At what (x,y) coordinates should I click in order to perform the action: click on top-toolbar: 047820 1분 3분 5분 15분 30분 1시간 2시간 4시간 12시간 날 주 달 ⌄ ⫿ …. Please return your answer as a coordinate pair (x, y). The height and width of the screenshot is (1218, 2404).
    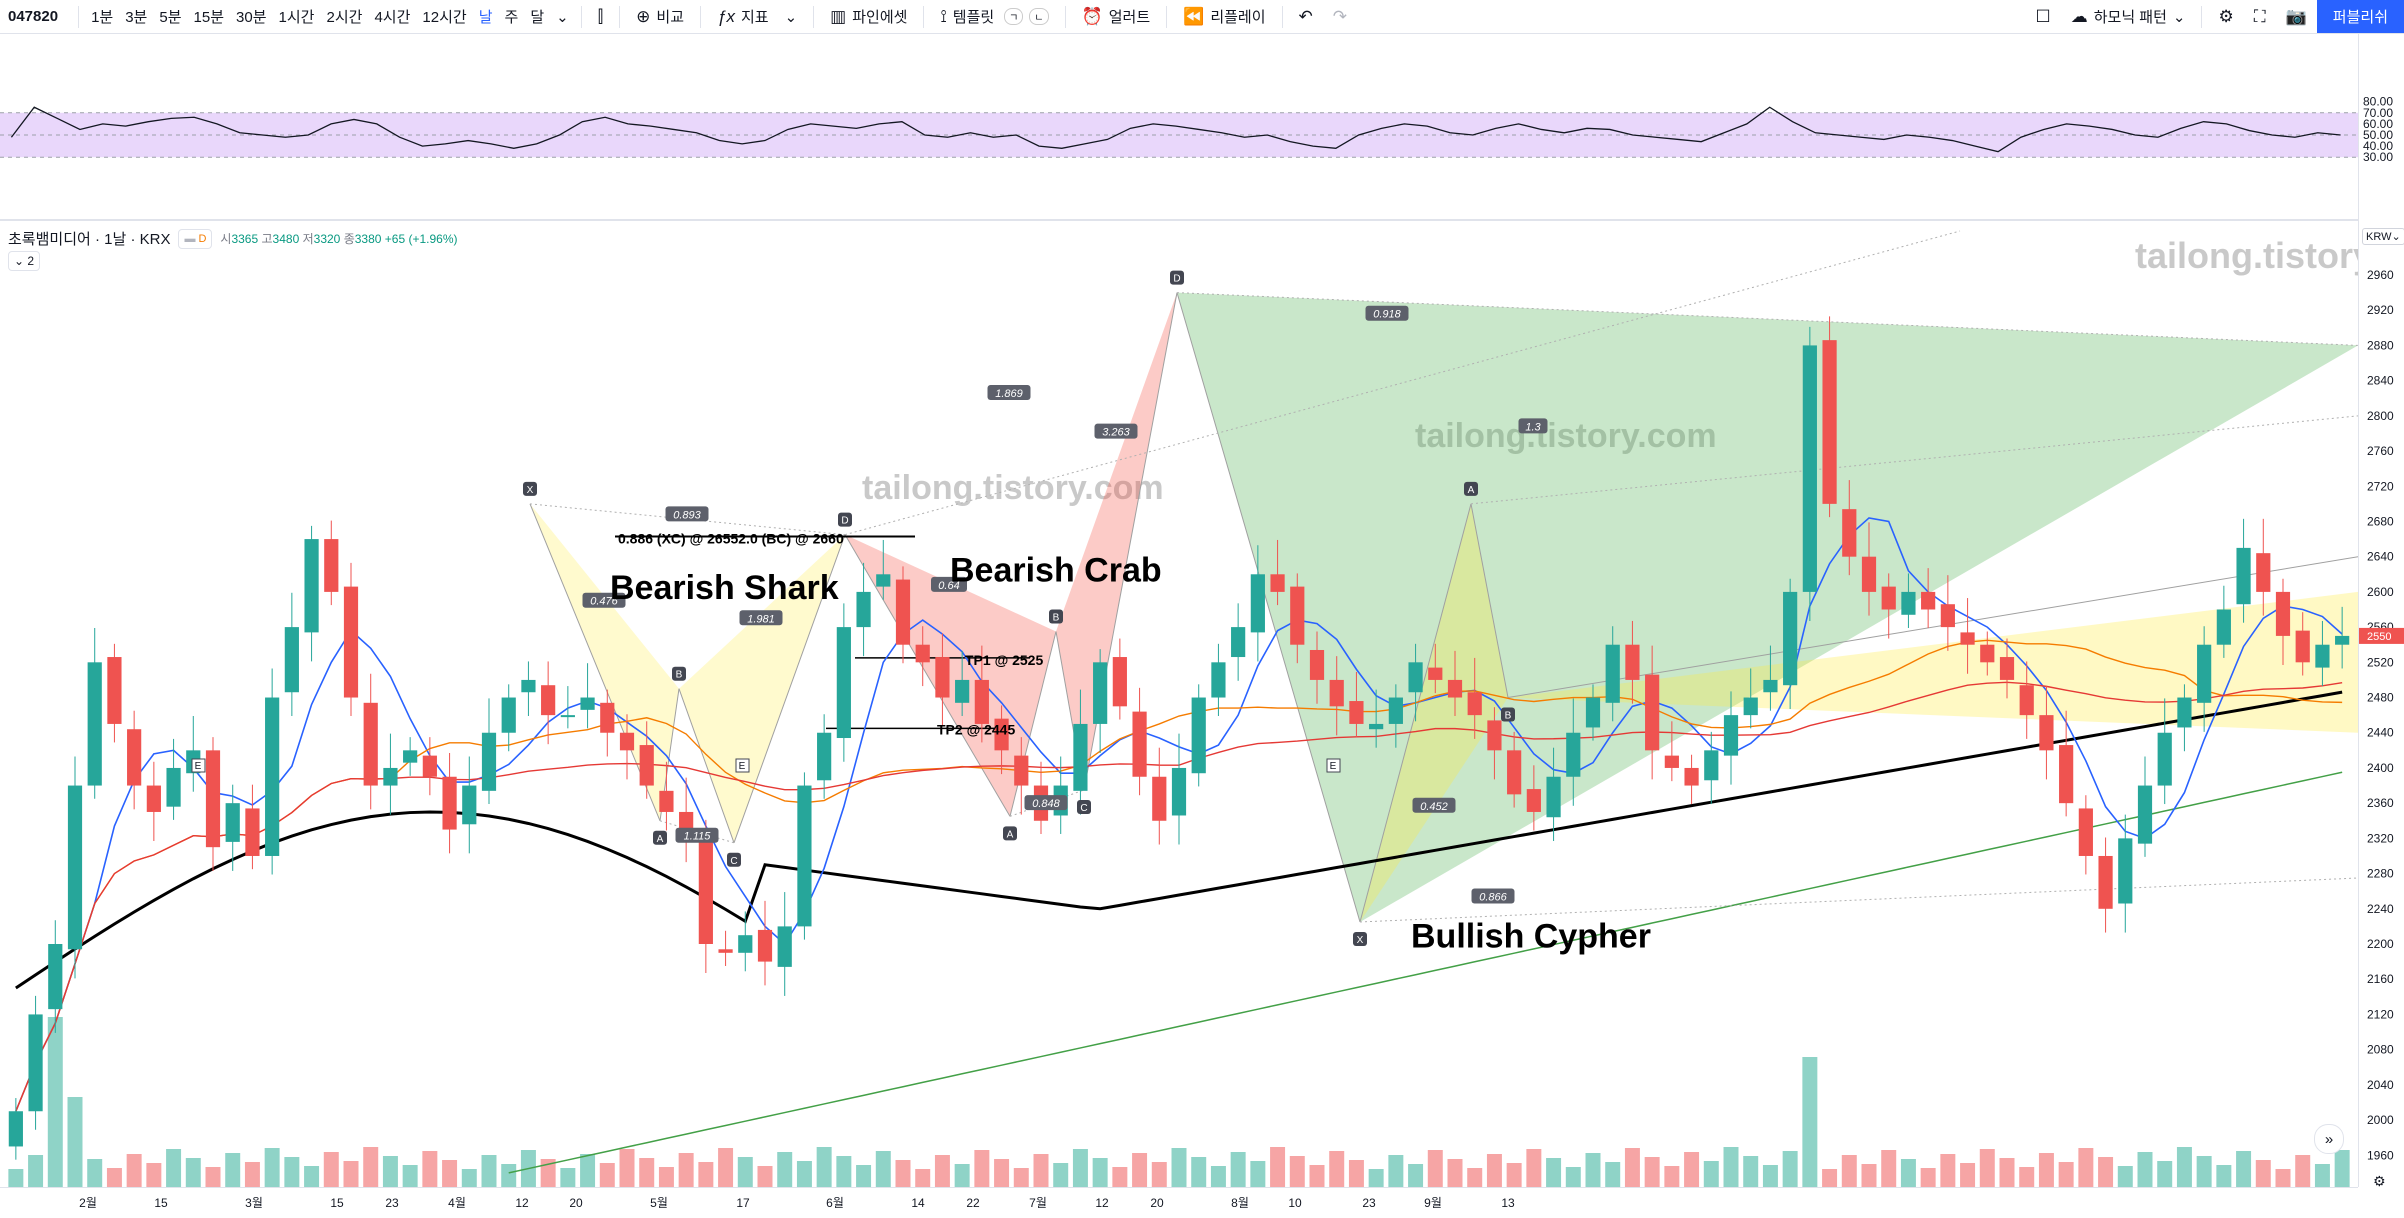
    Looking at the image, I should click on (1202, 17).